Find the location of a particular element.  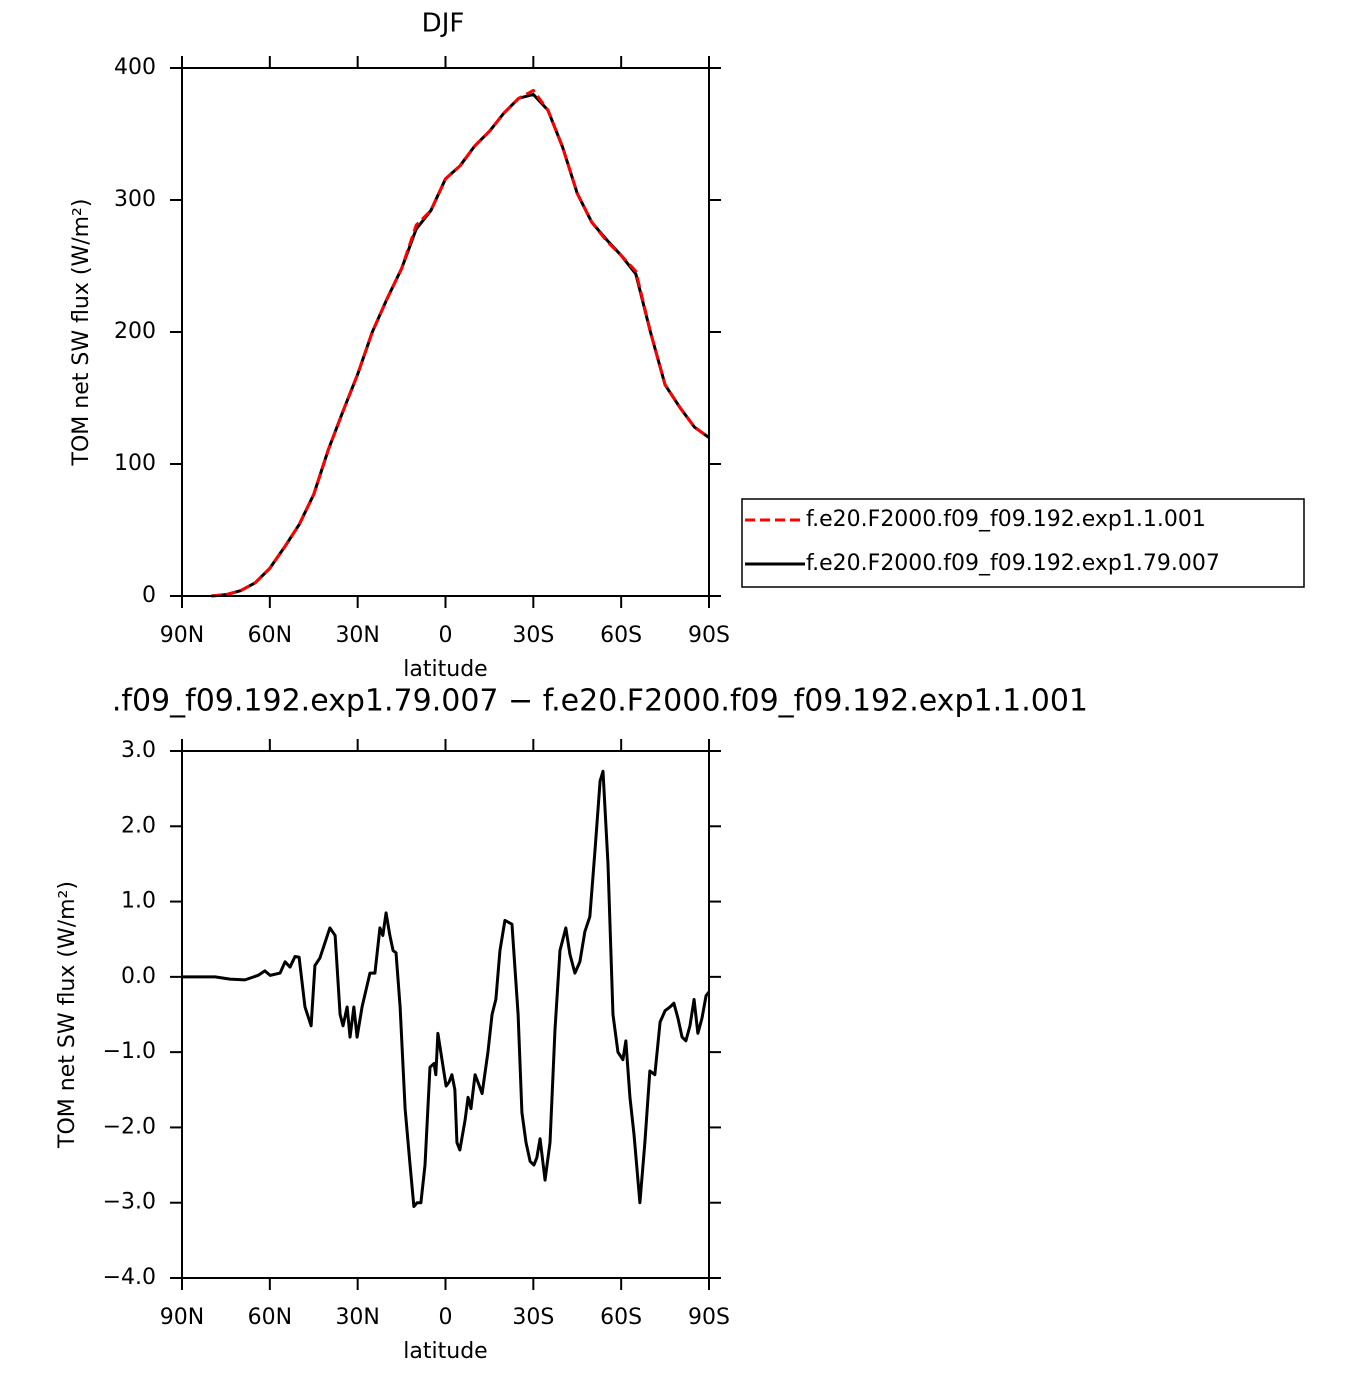

y-tick-label: 100 is located at coordinates (135, 463).